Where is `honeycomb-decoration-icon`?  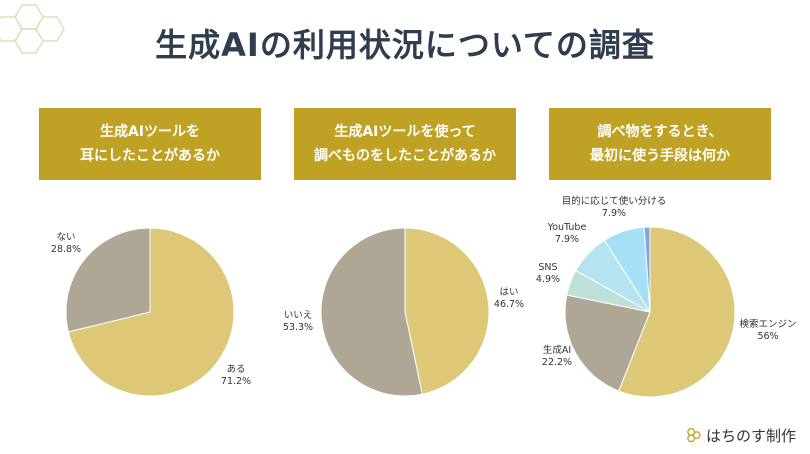
honeycomb-decoration-icon is located at coordinates (32, 29).